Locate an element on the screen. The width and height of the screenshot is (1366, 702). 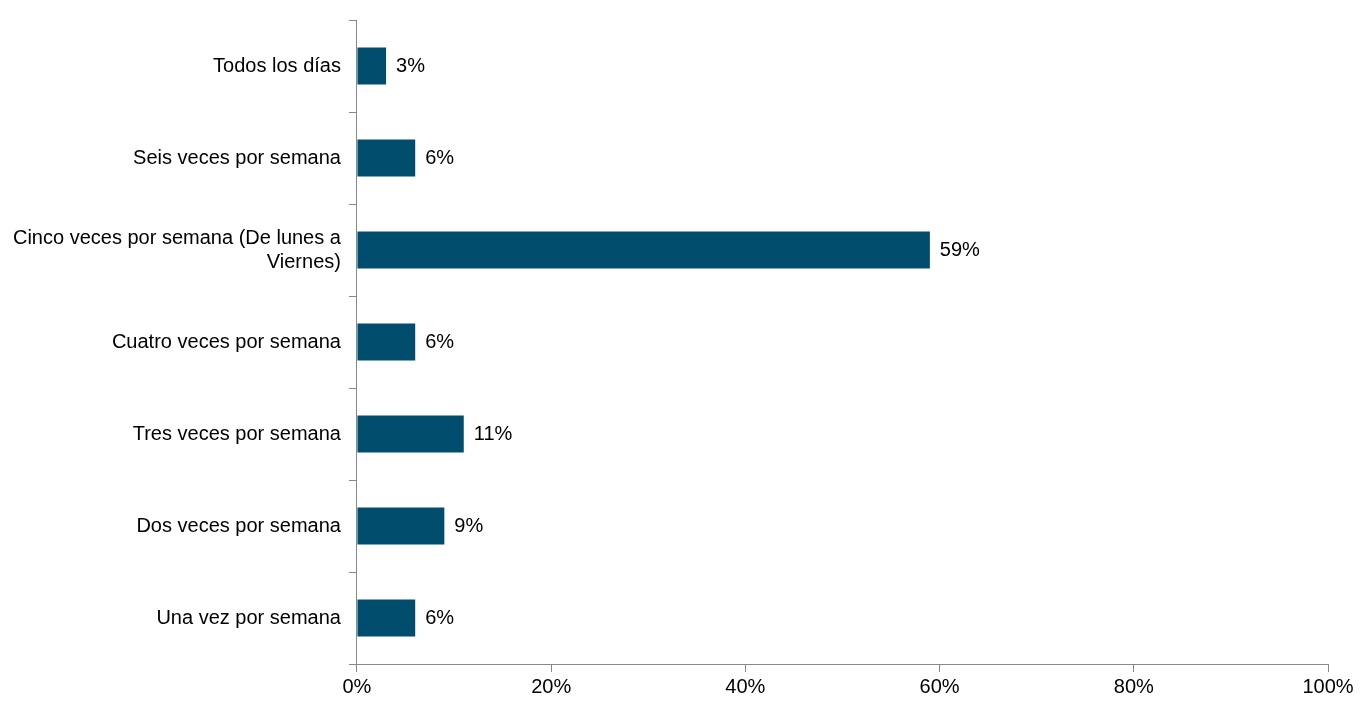
y-tick-label: Cinco veces por semana (De lunes a Viernes) is located at coordinates (177, 248).